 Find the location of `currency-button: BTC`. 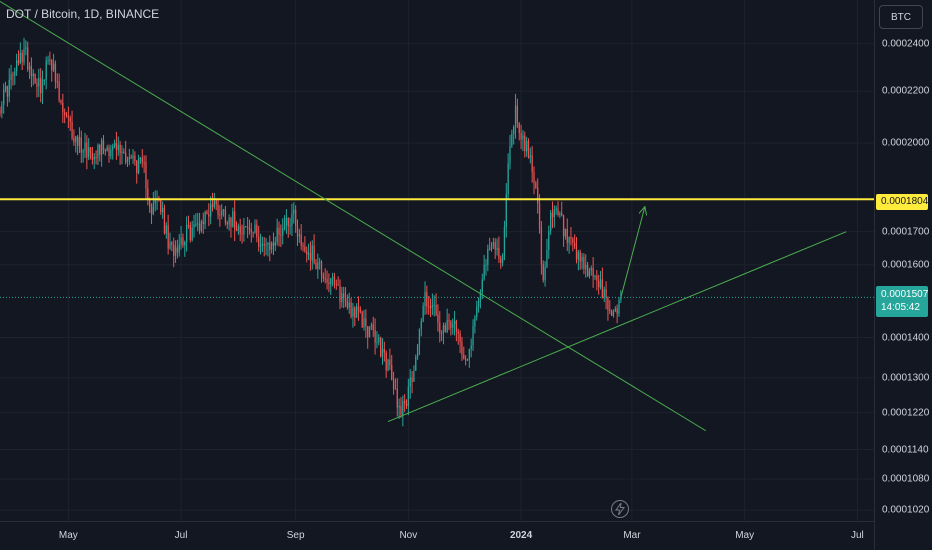

currency-button: BTC is located at coordinates (901, 17).